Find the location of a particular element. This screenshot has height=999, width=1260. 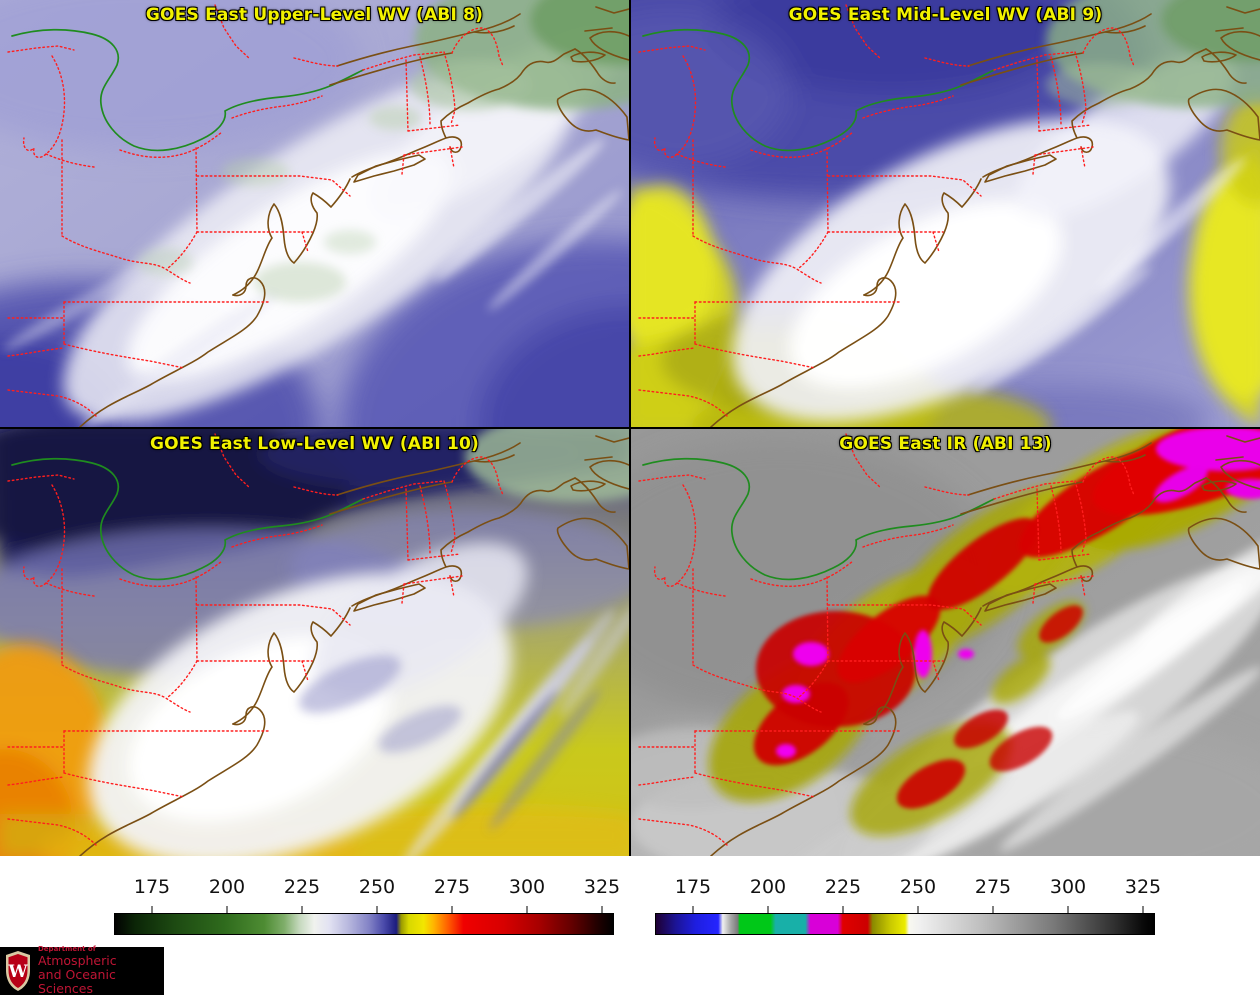

wv-colorbar-labels: 175 200 225 250 275 300 325 is located at coordinates (367, 888).